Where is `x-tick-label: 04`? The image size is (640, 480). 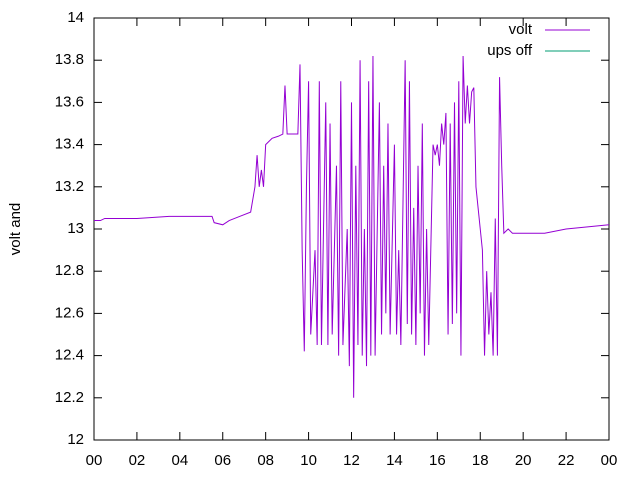 x-tick-label: 04 is located at coordinates (179, 460).